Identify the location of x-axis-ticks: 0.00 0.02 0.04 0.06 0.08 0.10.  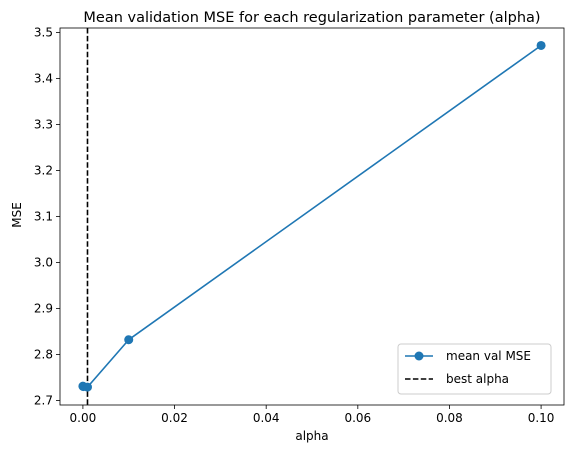
(312, 415).